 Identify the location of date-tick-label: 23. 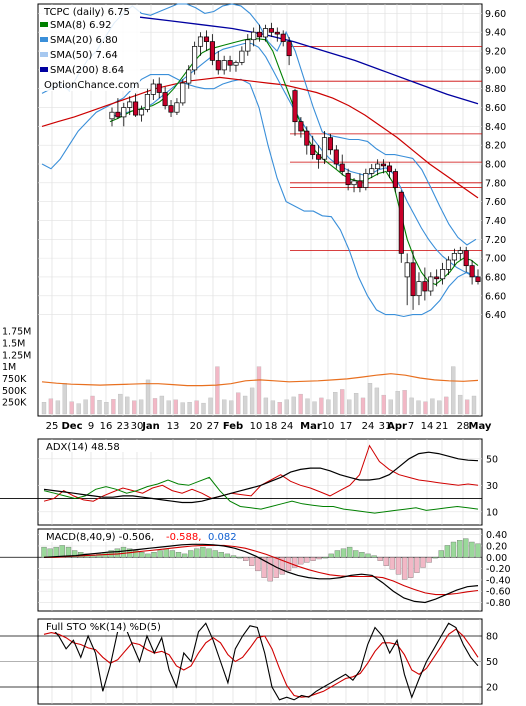
(123, 426).